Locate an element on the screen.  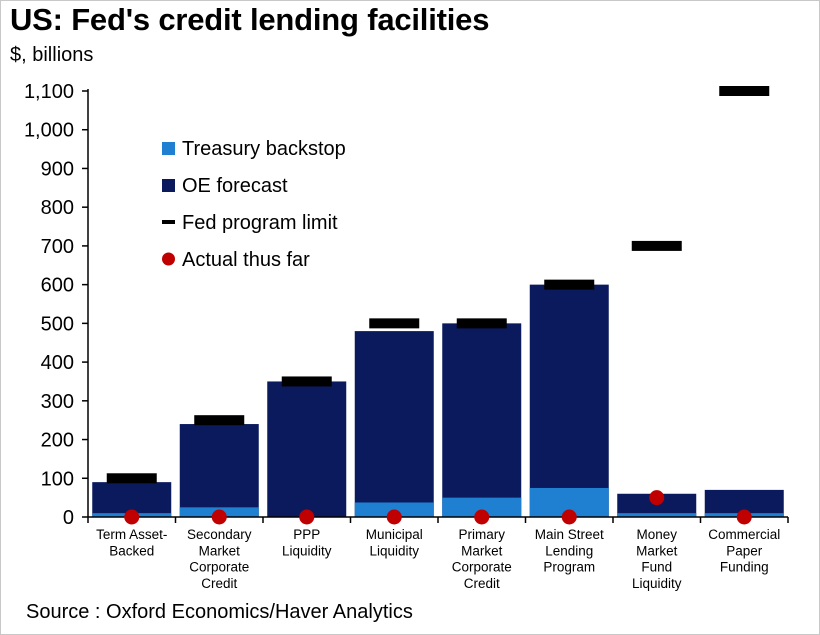
category-label: Funding is located at coordinates (744, 567).